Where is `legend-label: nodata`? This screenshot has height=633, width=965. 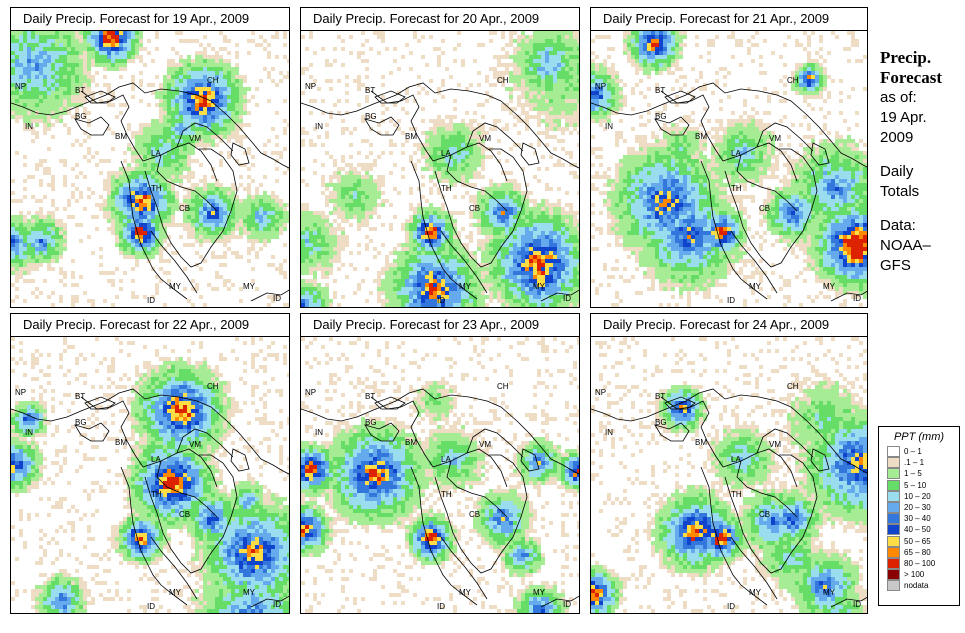
legend-label: nodata is located at coordinates (916, 586).